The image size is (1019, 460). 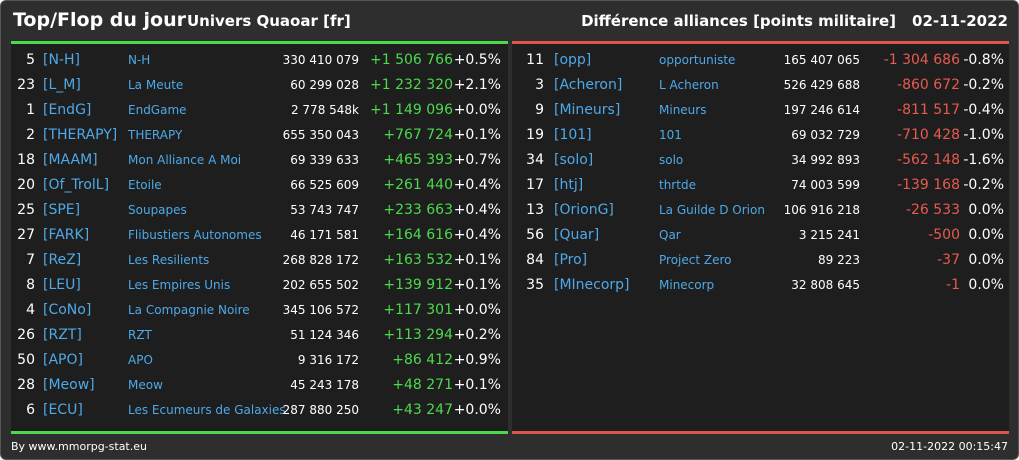 What do you see at coordinates (422, 410) in the screenshot?
I see `points-difference: +43 247` at bounding box center [422, 410].